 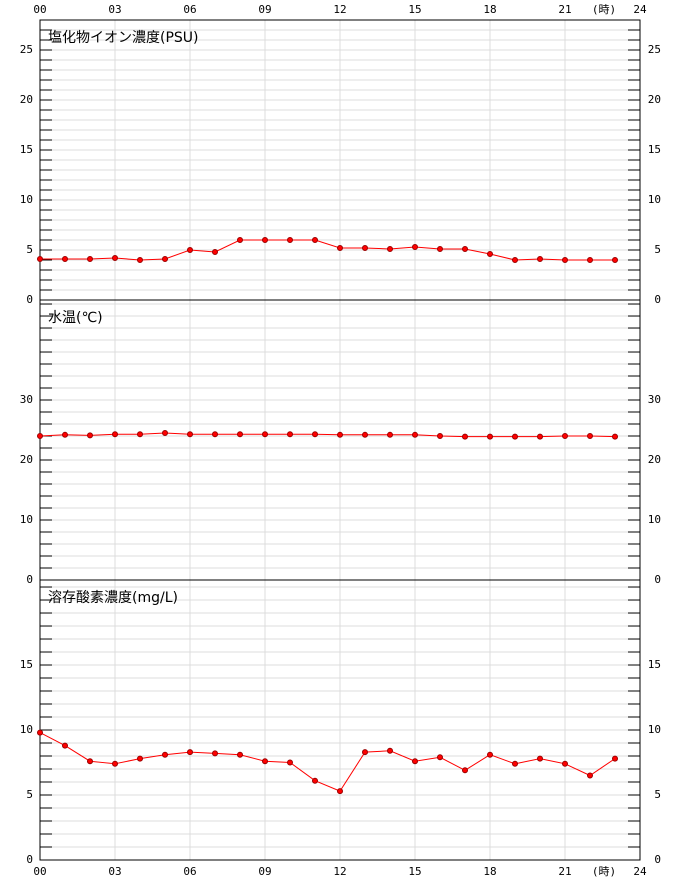 What do you see at coordinates (123, 38) in the screenshot?
I see `panel-title: 塩化物イオン濃度(PSU)` at bounding box center [123, 38].